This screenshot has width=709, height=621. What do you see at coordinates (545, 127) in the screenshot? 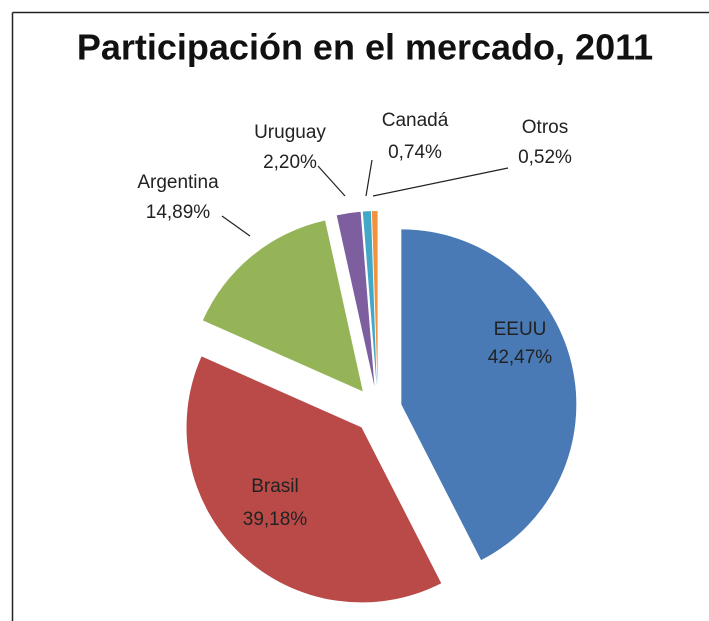
I see `slice-name: Otros` at bounding box center [545, 127].